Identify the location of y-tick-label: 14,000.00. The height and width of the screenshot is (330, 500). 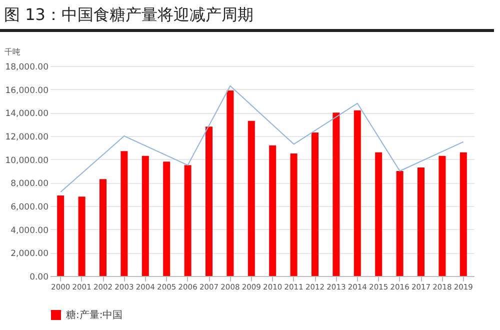
(26, 114).